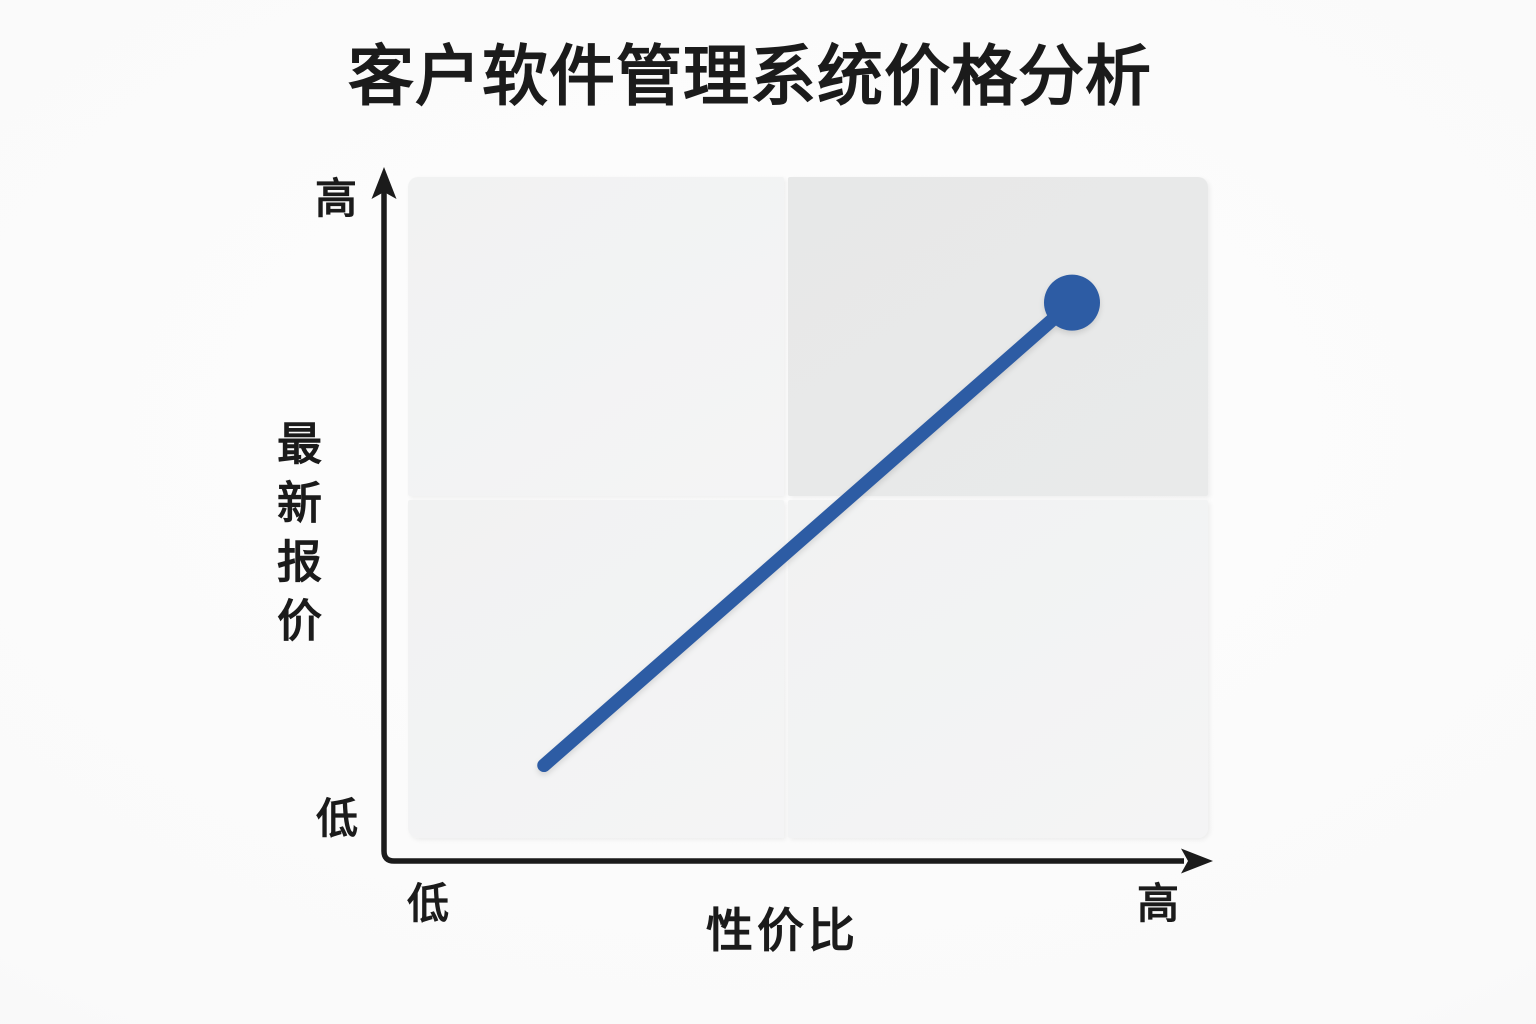 Image resolution: width=1536 pixels, height=1024 pixels. I want to click on chart-title: 客户软件管理系统价格分析, so click(750, 76).